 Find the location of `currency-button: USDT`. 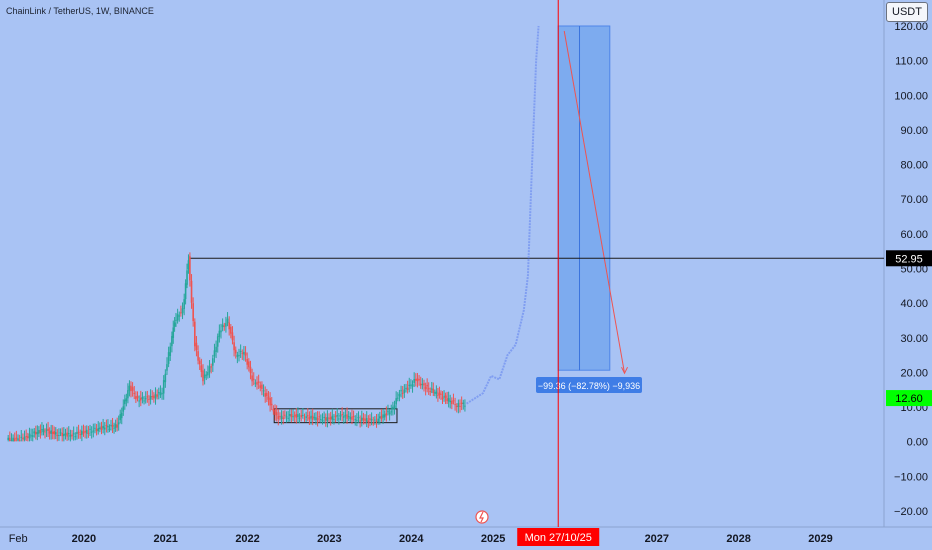

currency-button: USDT is located at coordinates (907, 12).